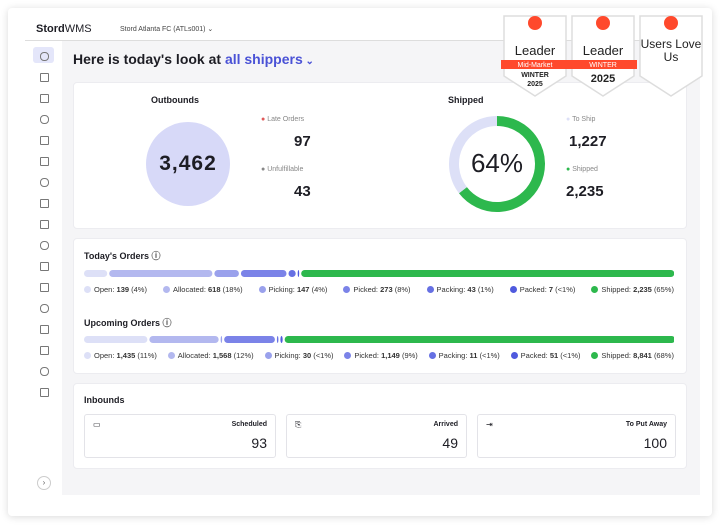  Describe the element at coordinates (535, 75) in the screenshot. I see `badge-season: WINTER` at that location.